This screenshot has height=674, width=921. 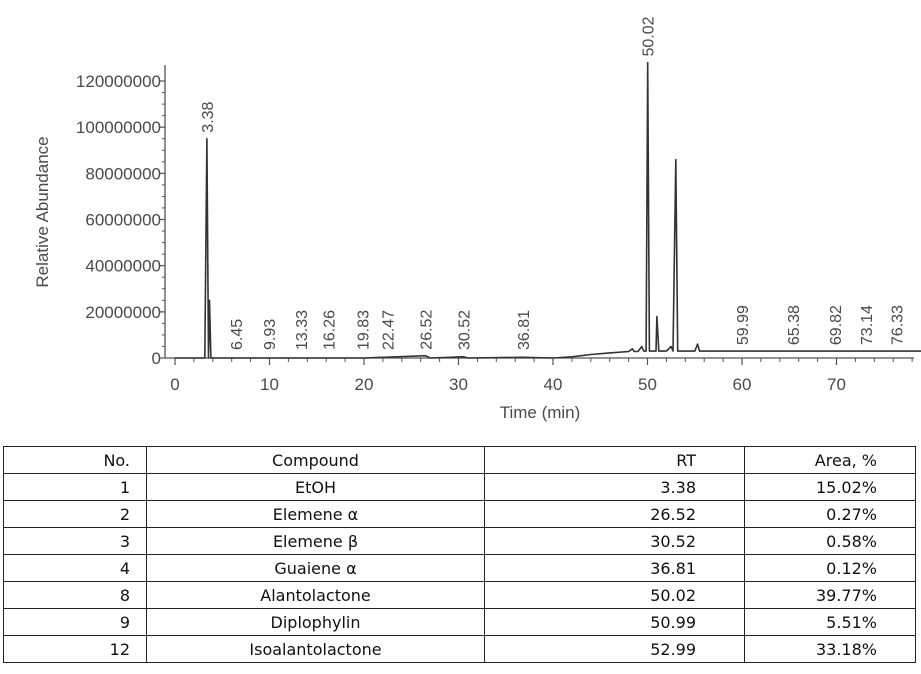 I want to click on table-row: 1 EtOH 3.38 15.02%, so click(x=459, y=487).